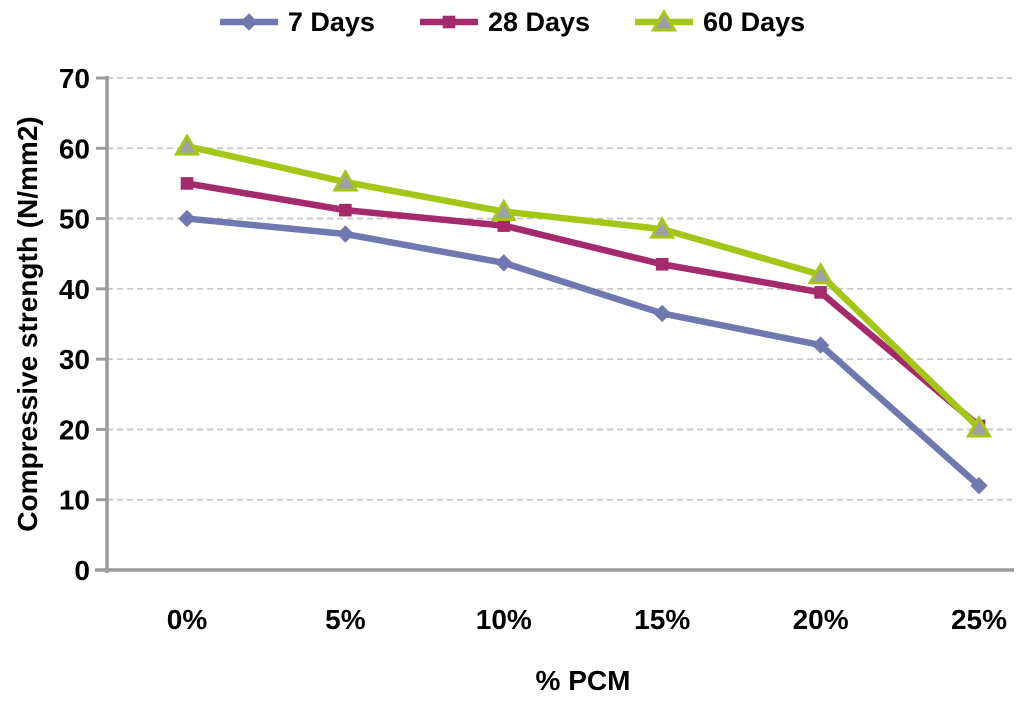 This screenshot has width=1024, height=702. I want to click on x-tick-label-25%: 25%, so click(979, 619).